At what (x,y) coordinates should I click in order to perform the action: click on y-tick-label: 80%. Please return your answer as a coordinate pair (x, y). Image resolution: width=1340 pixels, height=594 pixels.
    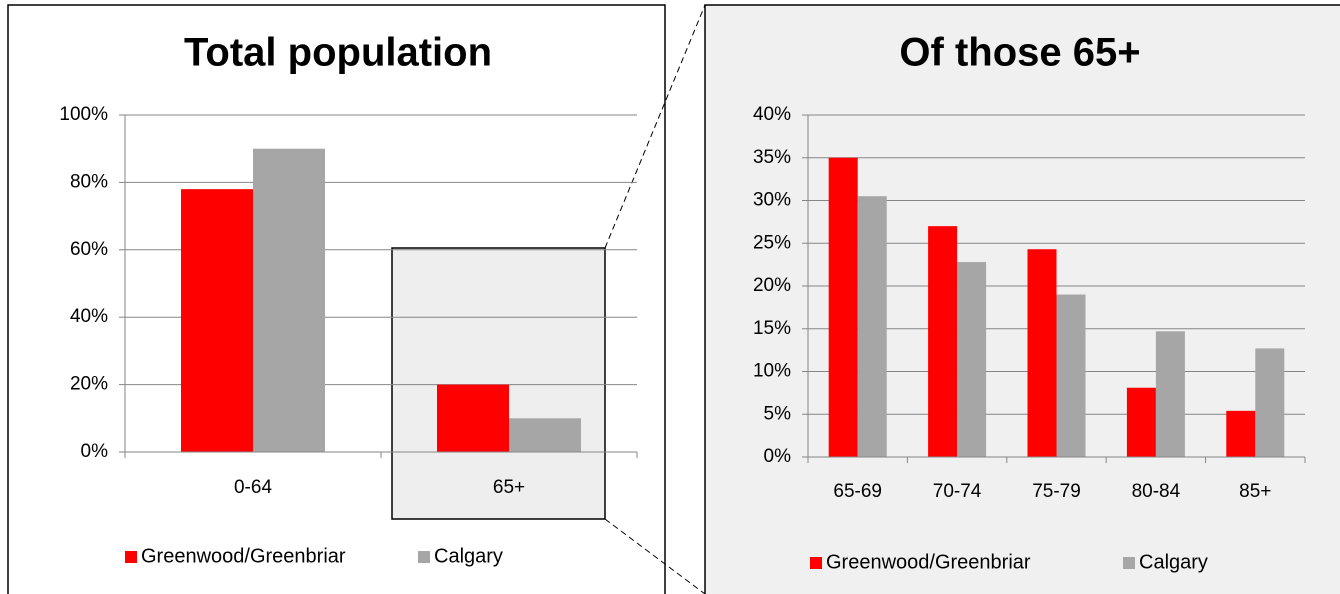
    Looking at the image, I should click on (89, 181).